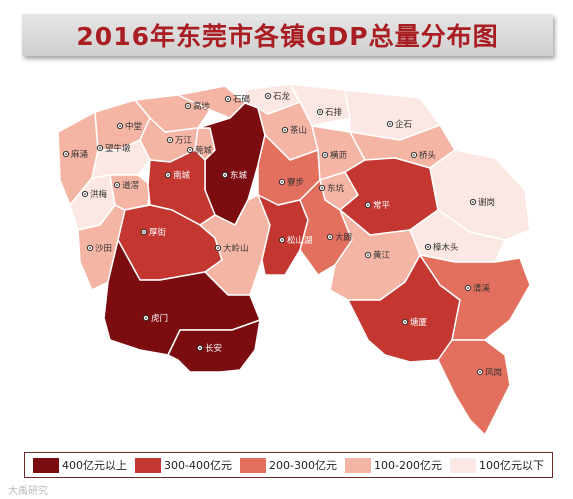  What do you see at coordinates (339, 155) in the screenshot?
I see `town-label: 横沥` at bounding box center [339, 155].